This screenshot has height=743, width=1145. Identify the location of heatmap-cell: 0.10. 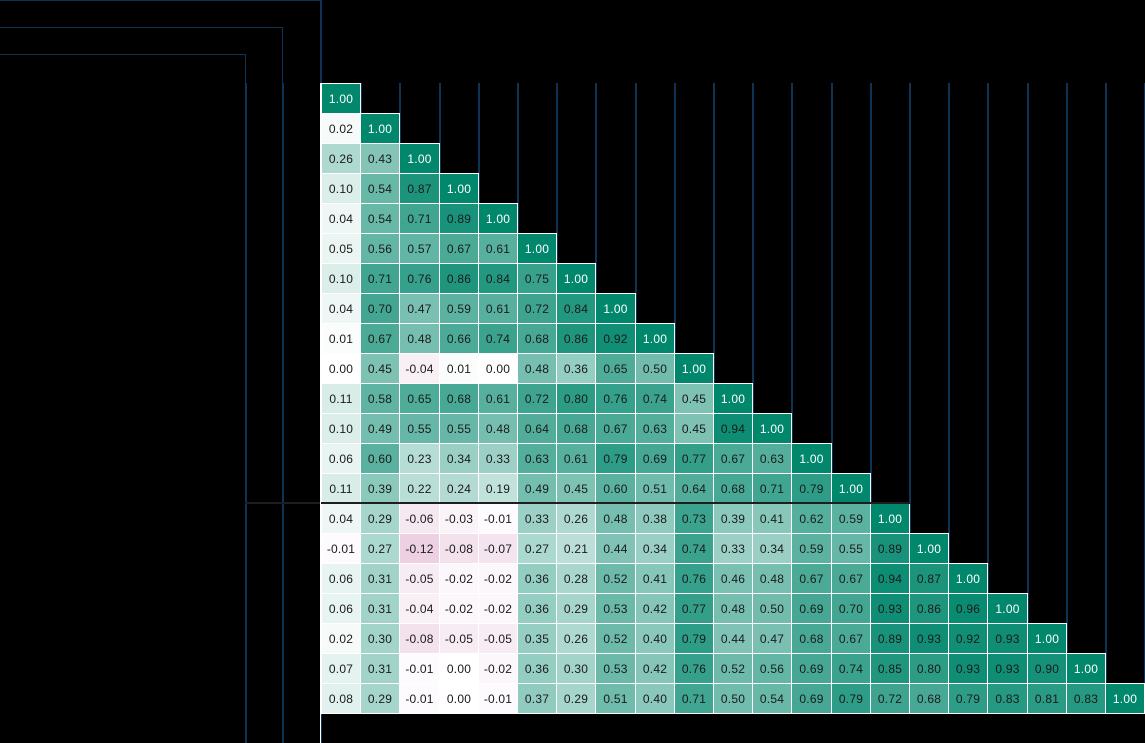
(341, 428).